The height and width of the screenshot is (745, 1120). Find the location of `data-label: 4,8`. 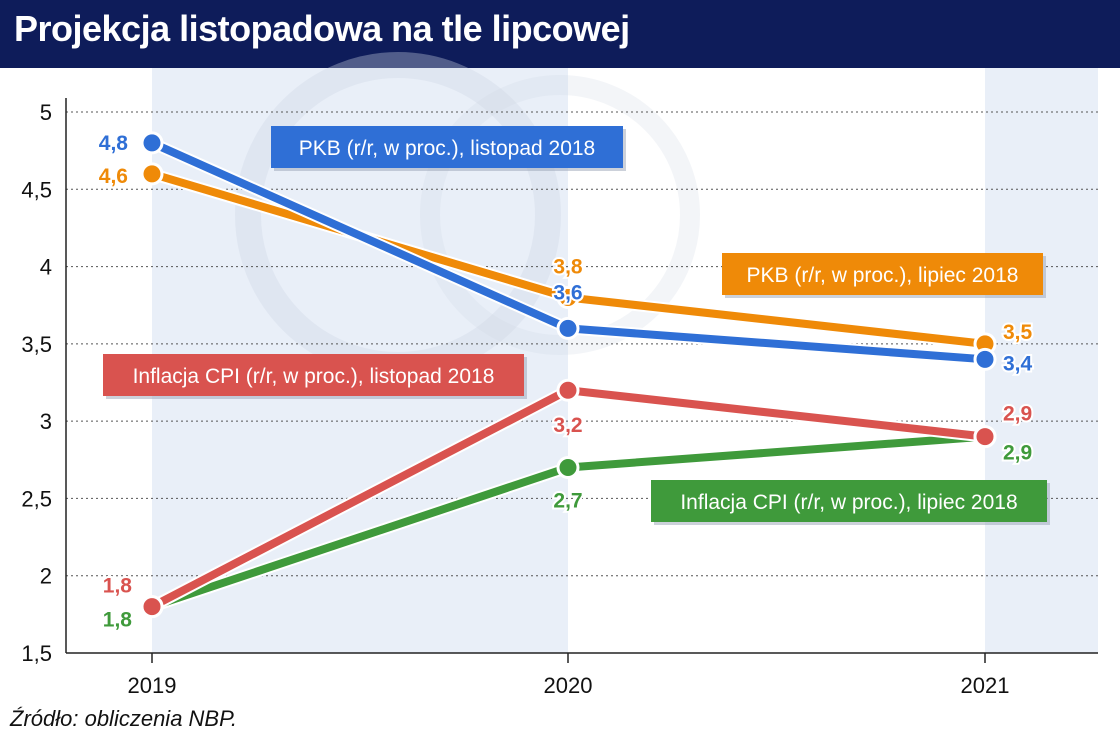

data-label: 4,8 is located at coordinates (114, 143).